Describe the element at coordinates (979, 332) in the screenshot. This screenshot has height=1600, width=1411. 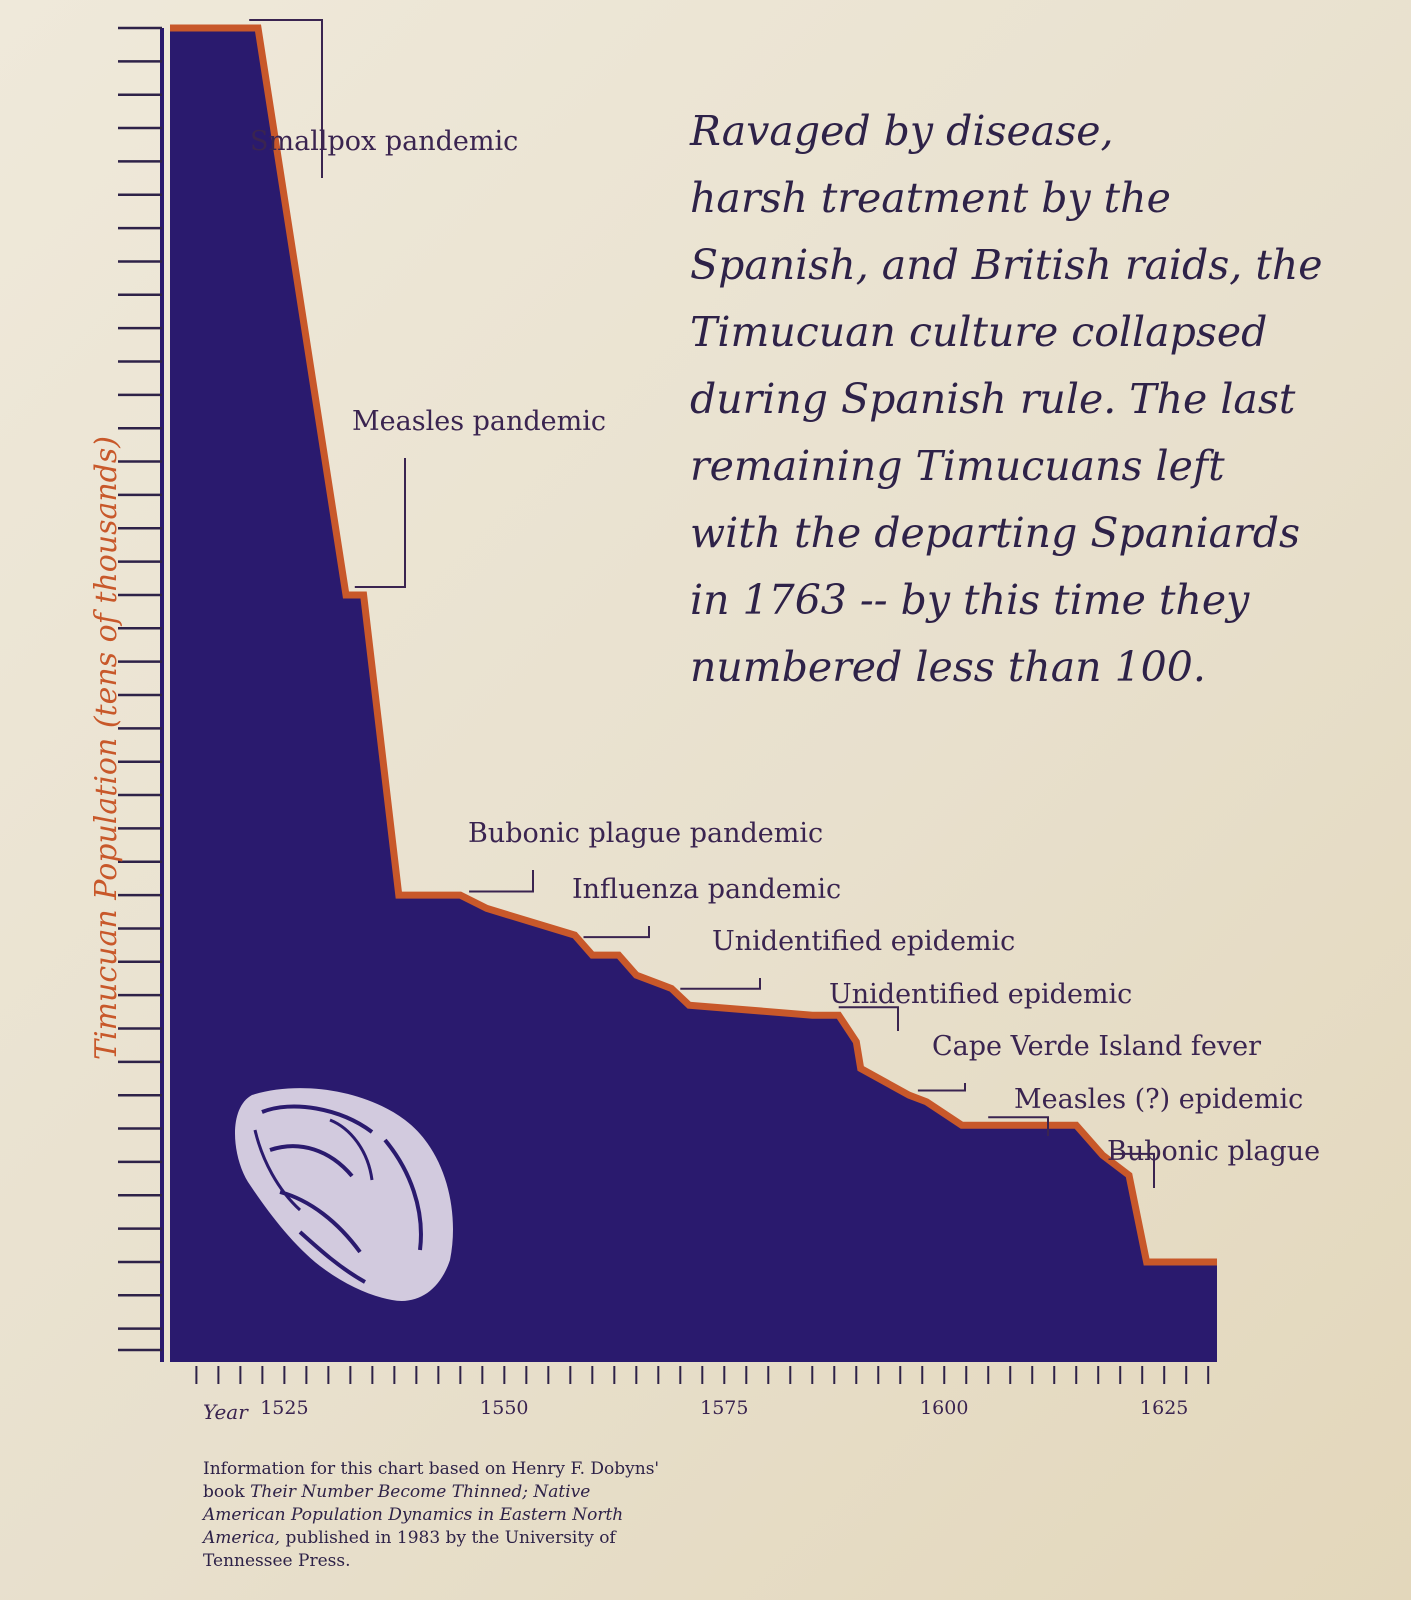
I see `narrative-line: Timucuan culture collapsed` at that location.